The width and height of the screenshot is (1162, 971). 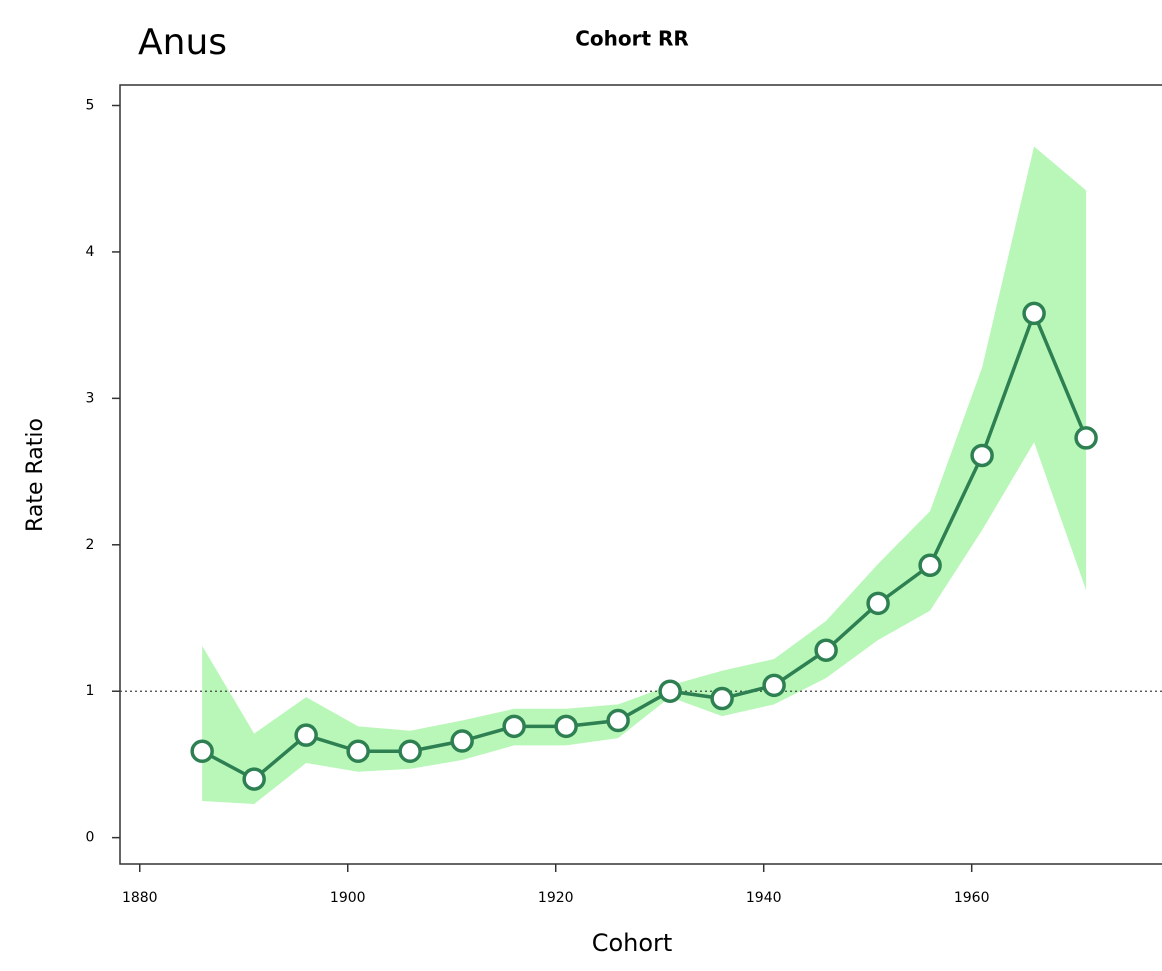 I want to click on x-tick-label: 1900, so click(x=348, y=898).